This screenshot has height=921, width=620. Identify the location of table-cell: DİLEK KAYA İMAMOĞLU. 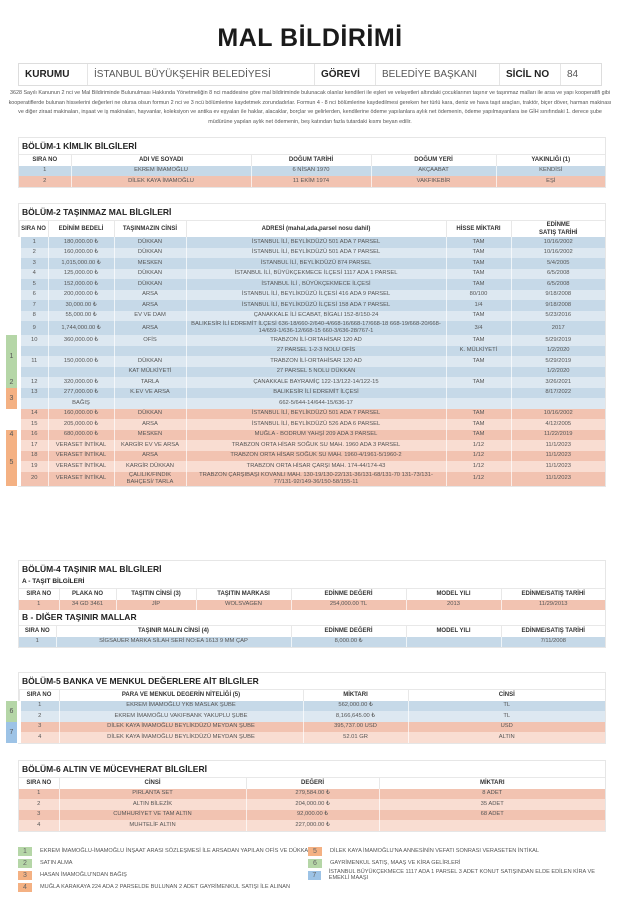
(160, 181).